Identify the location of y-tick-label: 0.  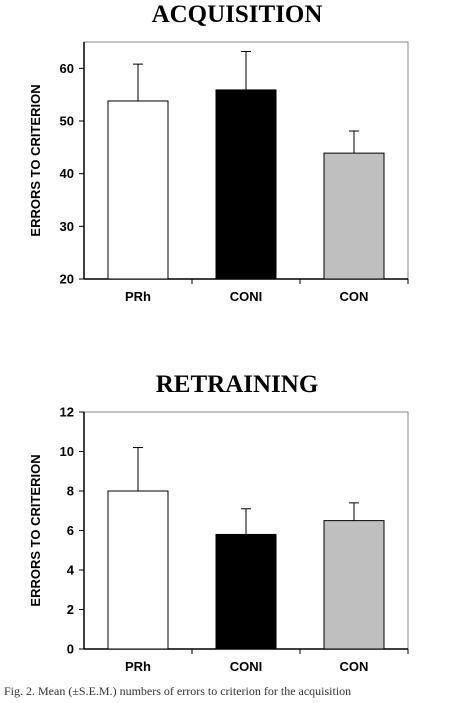
(70, 649).